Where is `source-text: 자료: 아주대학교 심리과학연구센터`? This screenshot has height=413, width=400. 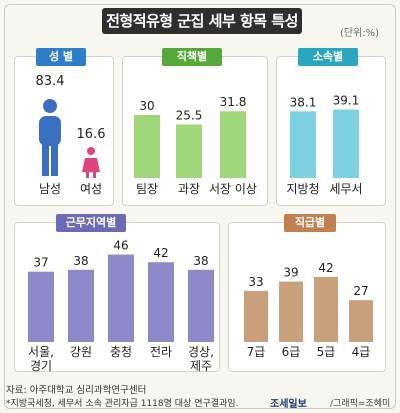 source-text: 자료: 아주대학교 심리과학연구센터 is located at coordinates (76, 390).